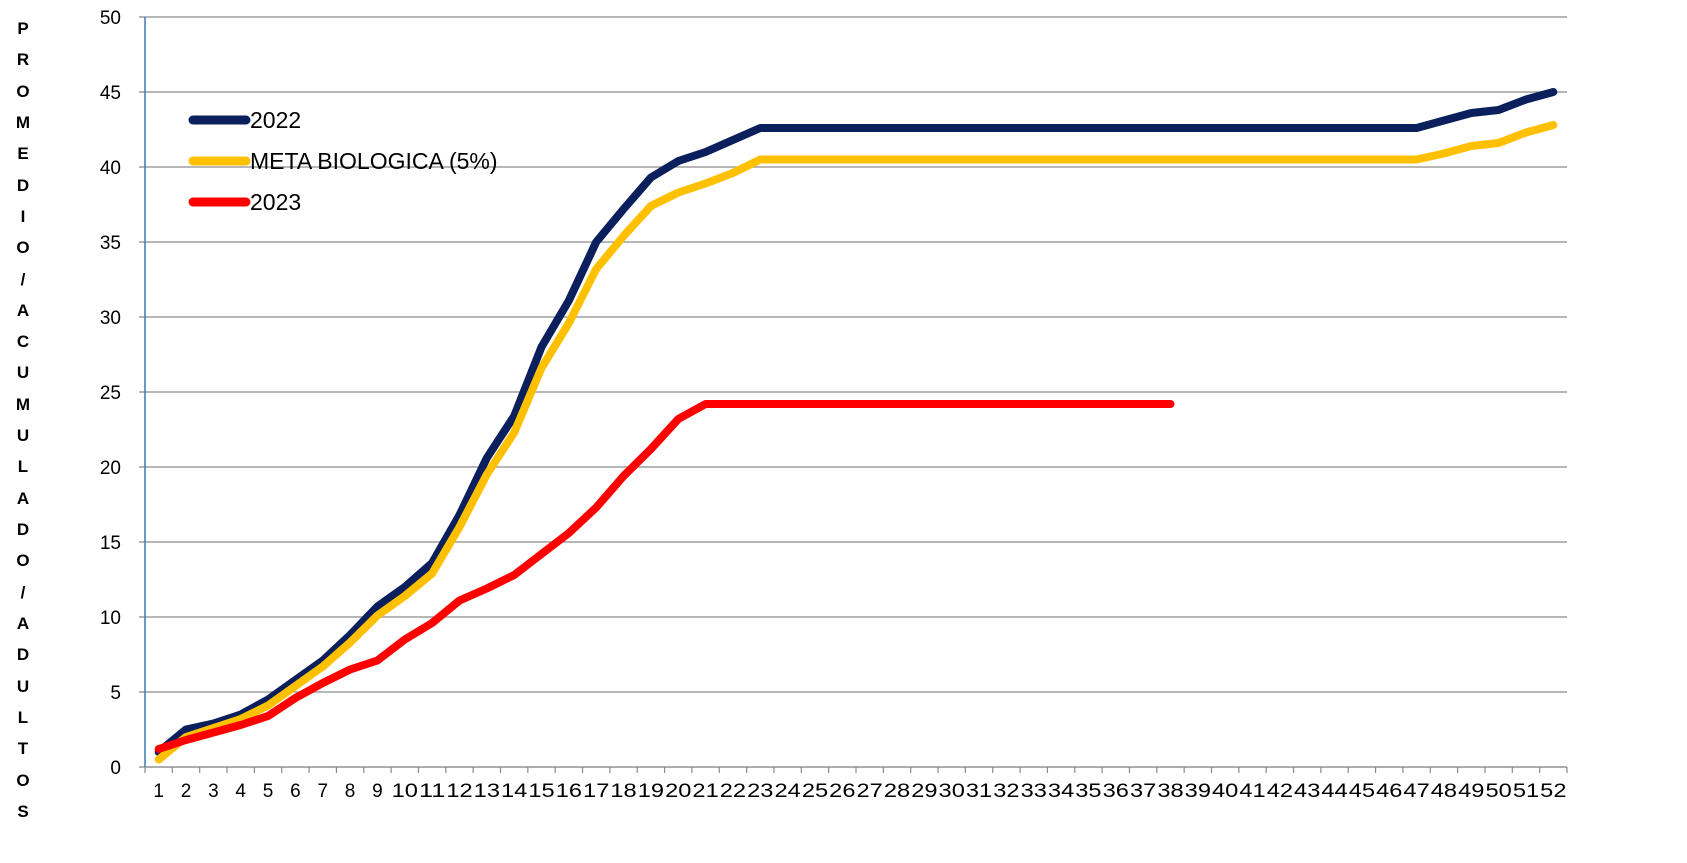  What do you see at coordinates (1416, 791) in the screenshot?
I see `x-tick-label: 47` at bounding box center [1416, 791].